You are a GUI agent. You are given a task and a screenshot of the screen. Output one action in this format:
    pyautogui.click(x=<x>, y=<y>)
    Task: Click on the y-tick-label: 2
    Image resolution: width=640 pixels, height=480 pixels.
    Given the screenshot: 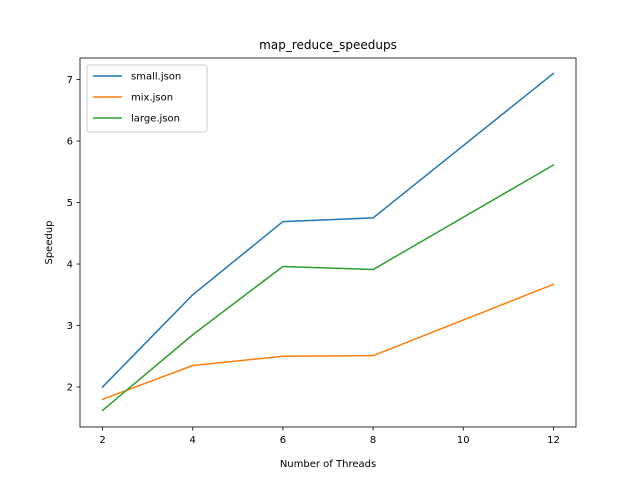 What is the action you would take?
    pyautogui.click(x=70, y=388)
    